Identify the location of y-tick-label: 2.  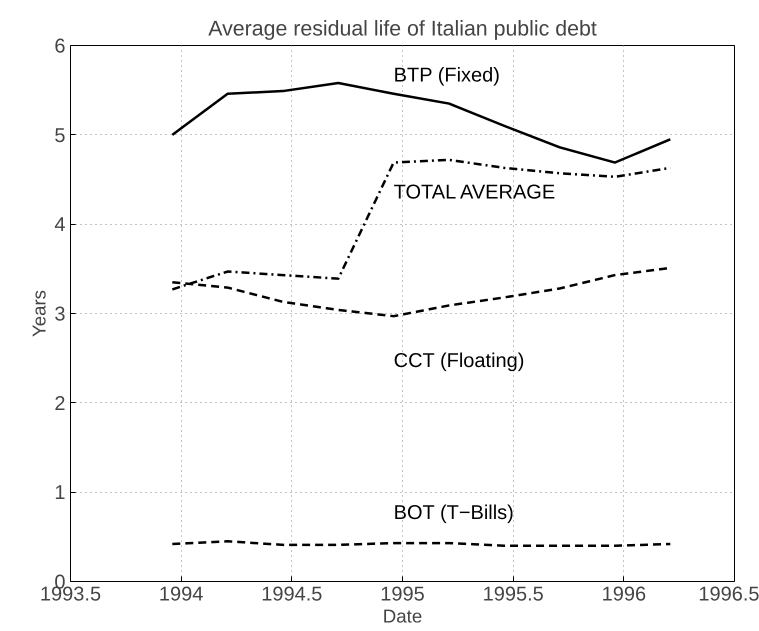
(60, 403).